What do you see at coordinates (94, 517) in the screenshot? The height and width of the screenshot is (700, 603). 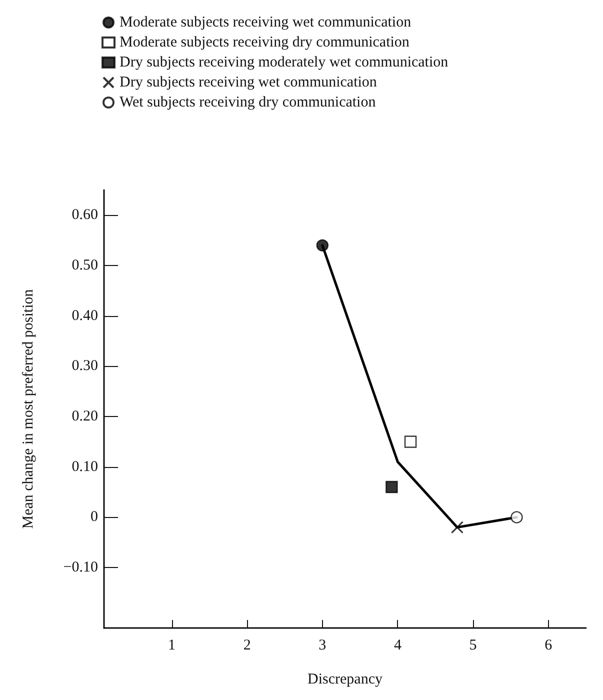 I see `y-tick-label: 0` at bounding box center [94, 517].